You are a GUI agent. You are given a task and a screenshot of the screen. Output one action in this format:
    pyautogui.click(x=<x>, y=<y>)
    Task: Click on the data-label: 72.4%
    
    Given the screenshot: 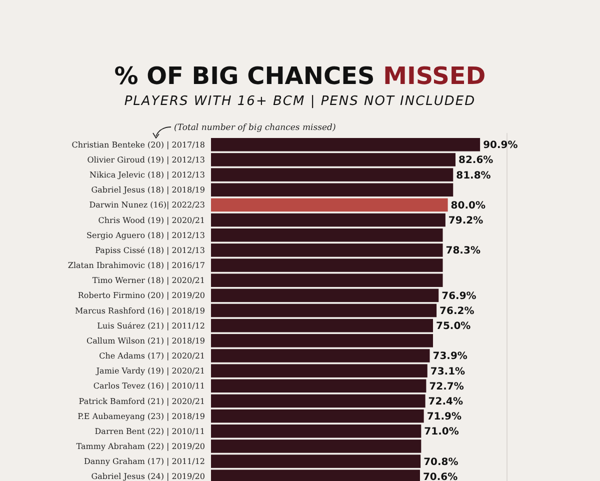 What is the action you would take?
    pyautogui.click(x=446, y=402)
    